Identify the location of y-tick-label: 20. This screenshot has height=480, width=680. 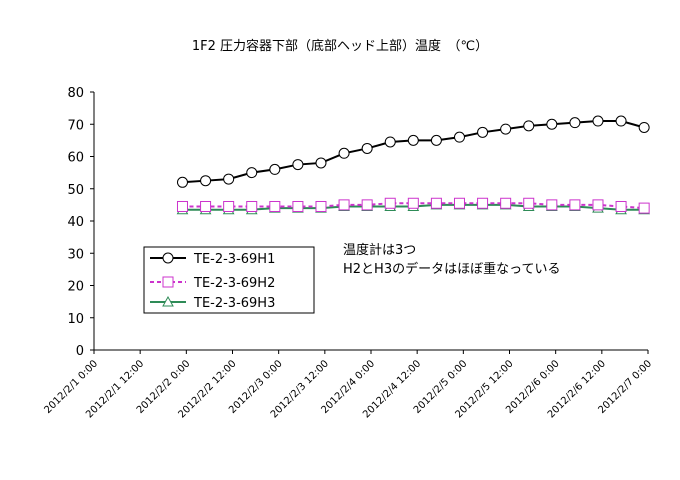
(75, 287).